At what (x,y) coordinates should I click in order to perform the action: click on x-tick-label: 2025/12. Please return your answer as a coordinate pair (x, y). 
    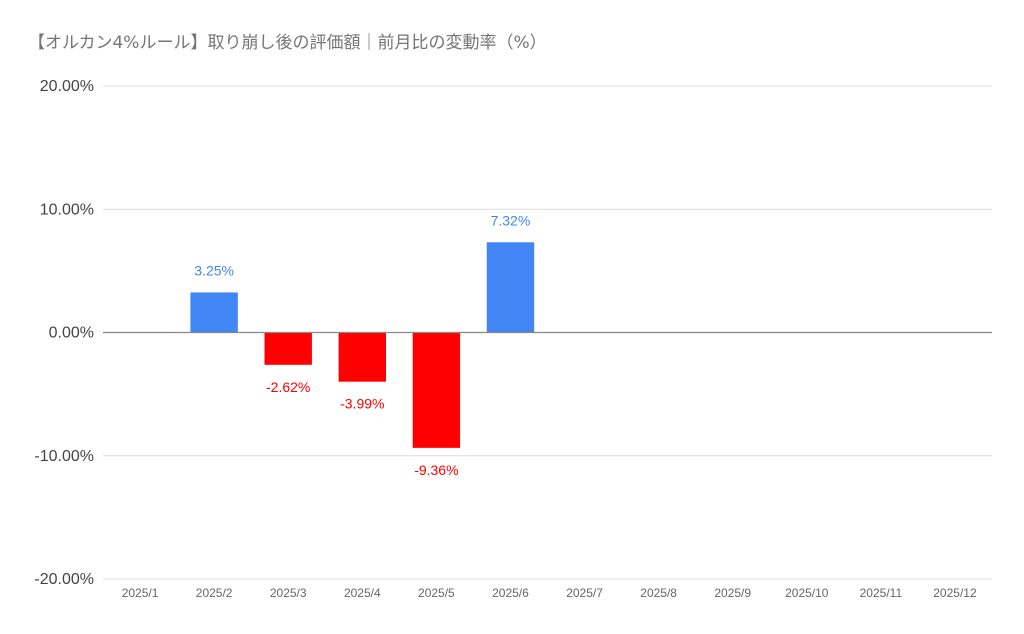
    Looking at the image, I should click on (955, 593).